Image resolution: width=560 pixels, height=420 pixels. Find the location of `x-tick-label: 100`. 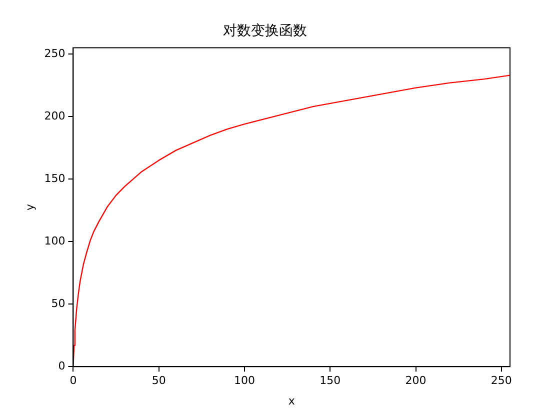

x-tick-label: 100 is located at coordinates (244, 381).